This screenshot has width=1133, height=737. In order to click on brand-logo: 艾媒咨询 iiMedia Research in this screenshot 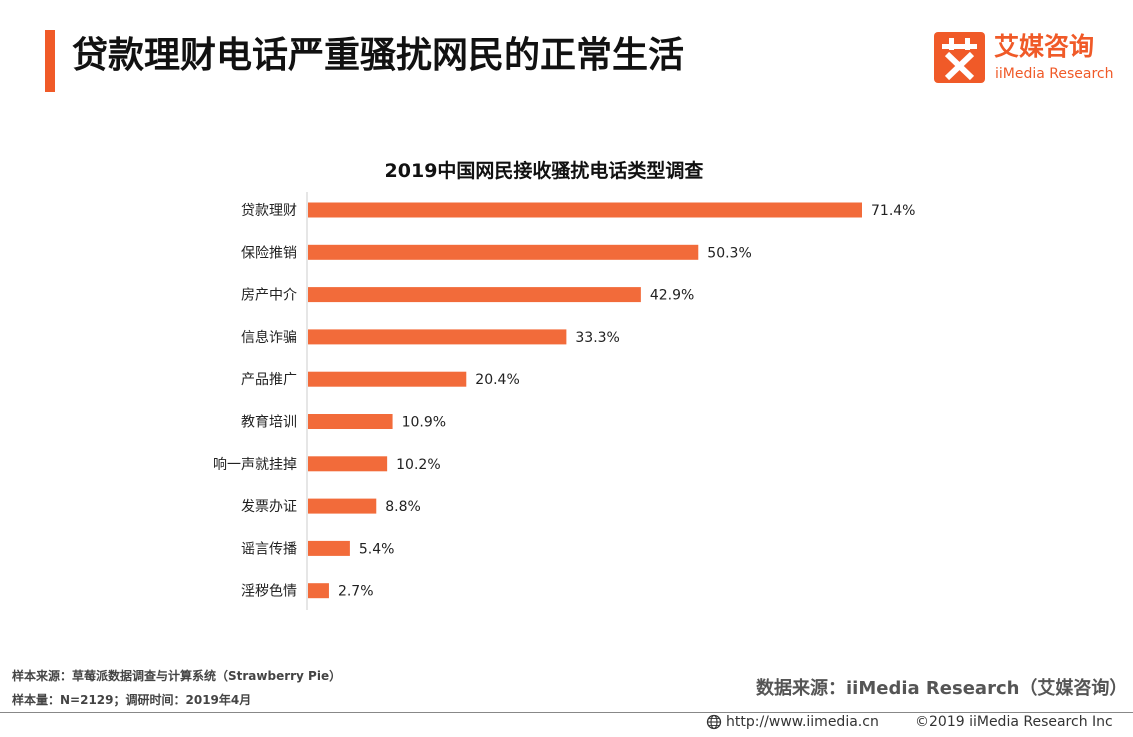, I will do `click(1029, 60)`.